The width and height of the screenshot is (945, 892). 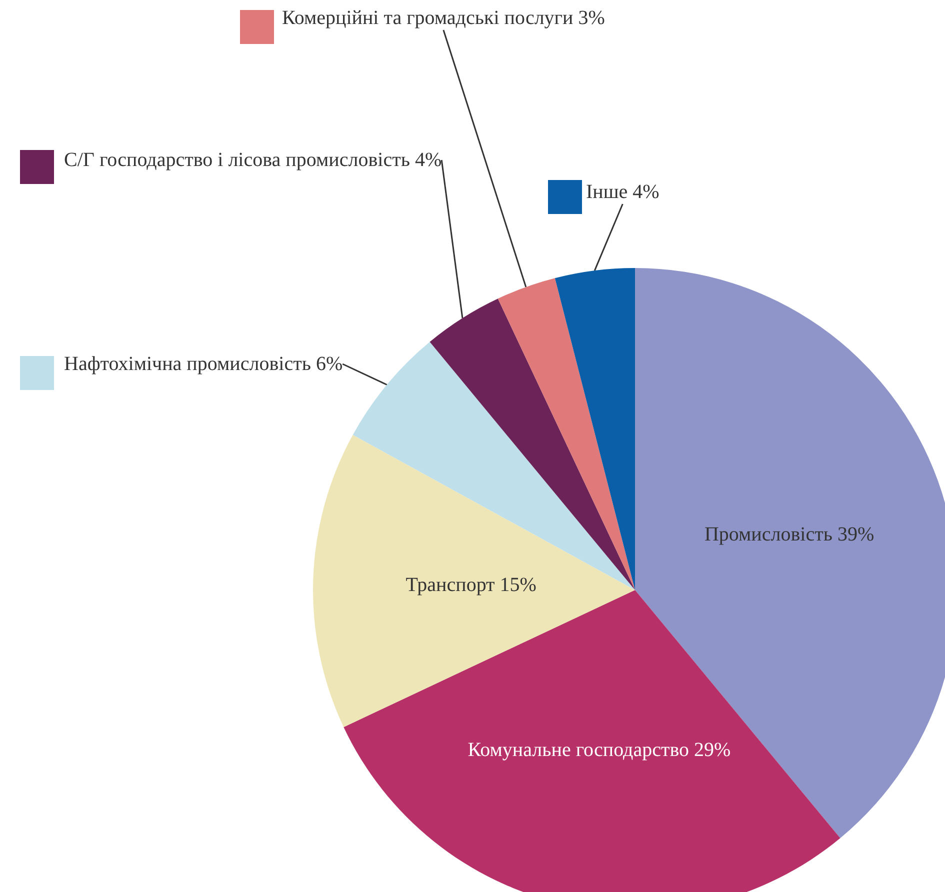 I want to click on slice-label: Транспорт 15%, so click(x=471, y=585).